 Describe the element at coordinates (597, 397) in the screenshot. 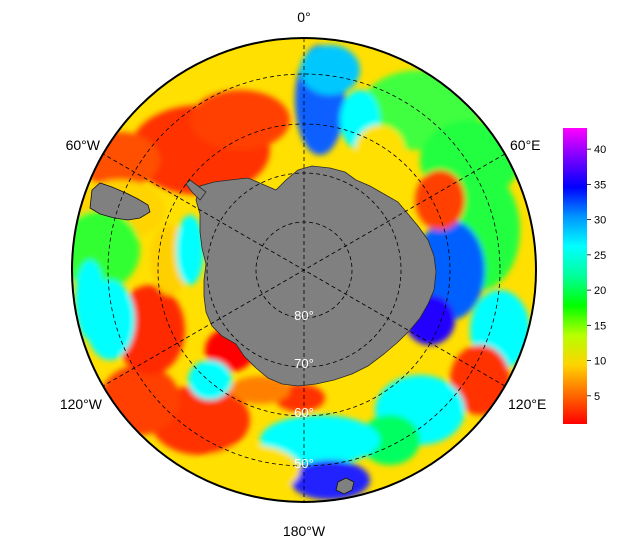

I see `colorbar-tick-label: 5` at that location.